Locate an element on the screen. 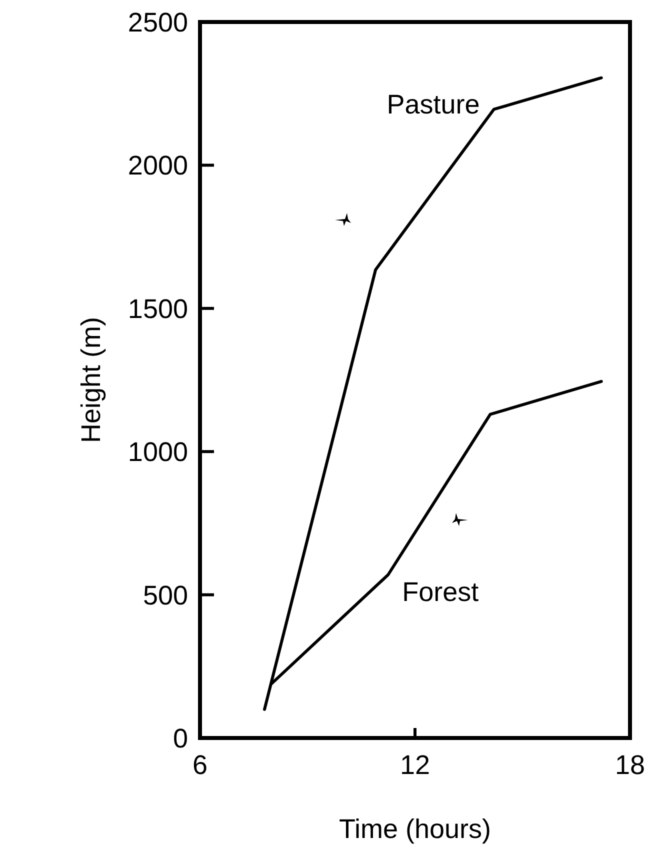 Image resolution: width=653 pixels, height=864 pixels. x-axis-title: Time (hours) is located at coordinates (415, 829).